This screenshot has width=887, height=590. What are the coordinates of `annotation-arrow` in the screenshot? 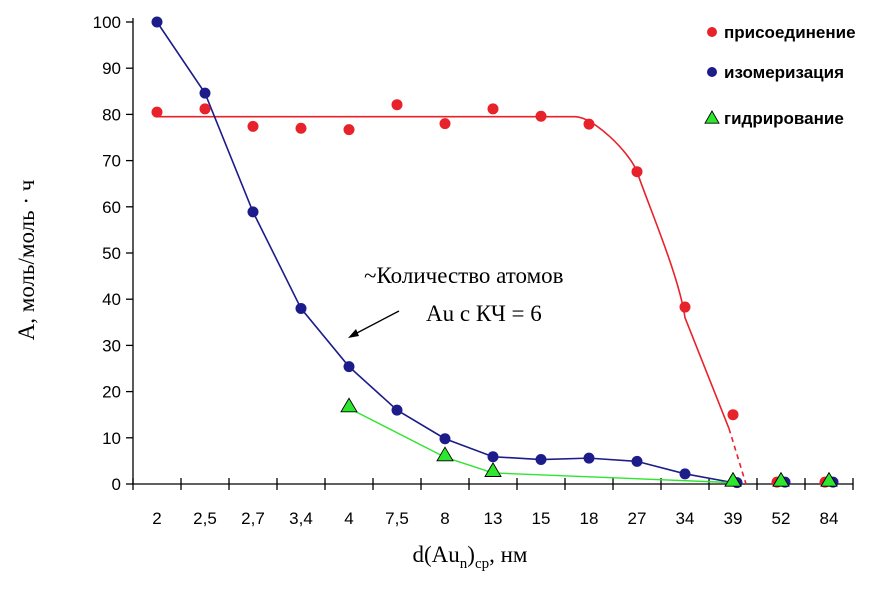 It's located at (374, 324).